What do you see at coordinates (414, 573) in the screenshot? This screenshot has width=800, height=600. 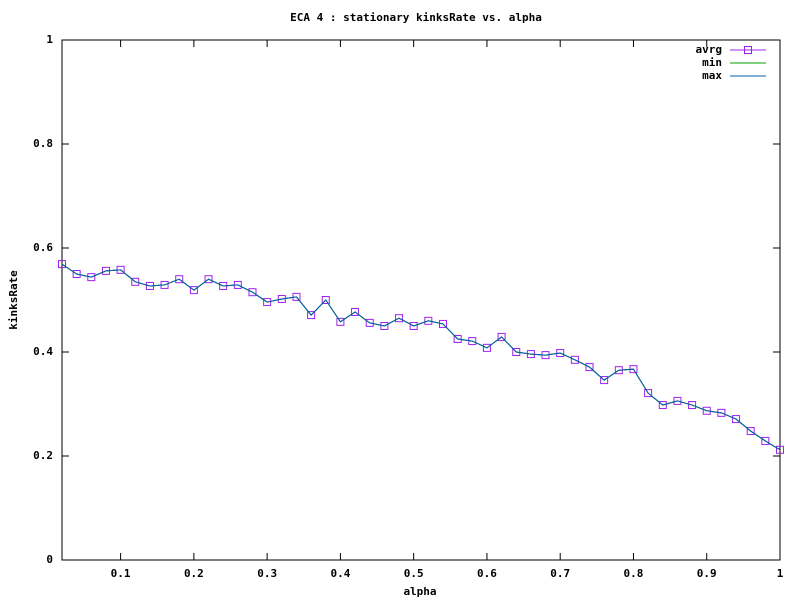 I see `x-tick-label: 0.5` at bounding box center [414, 573].